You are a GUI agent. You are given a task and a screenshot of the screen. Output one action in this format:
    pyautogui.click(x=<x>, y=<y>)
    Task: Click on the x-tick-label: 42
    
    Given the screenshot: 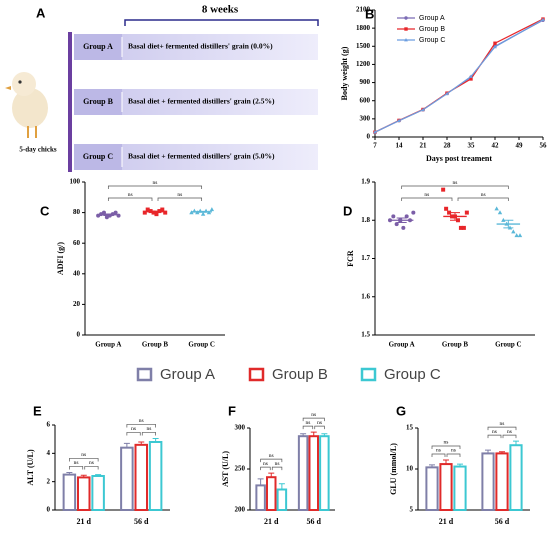 What is the action you would take?
    pyautogui.click(x=496, y=146)
    